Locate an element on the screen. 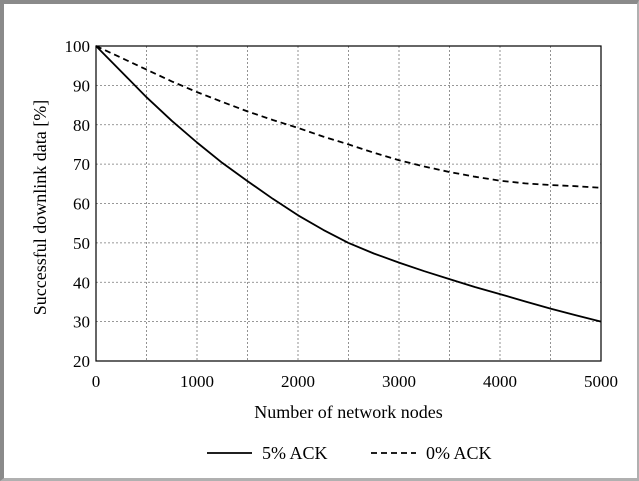 The height and width of the screenshot is (481, 639). x-tick-label: 4000 is located at coordinates (500, 381).